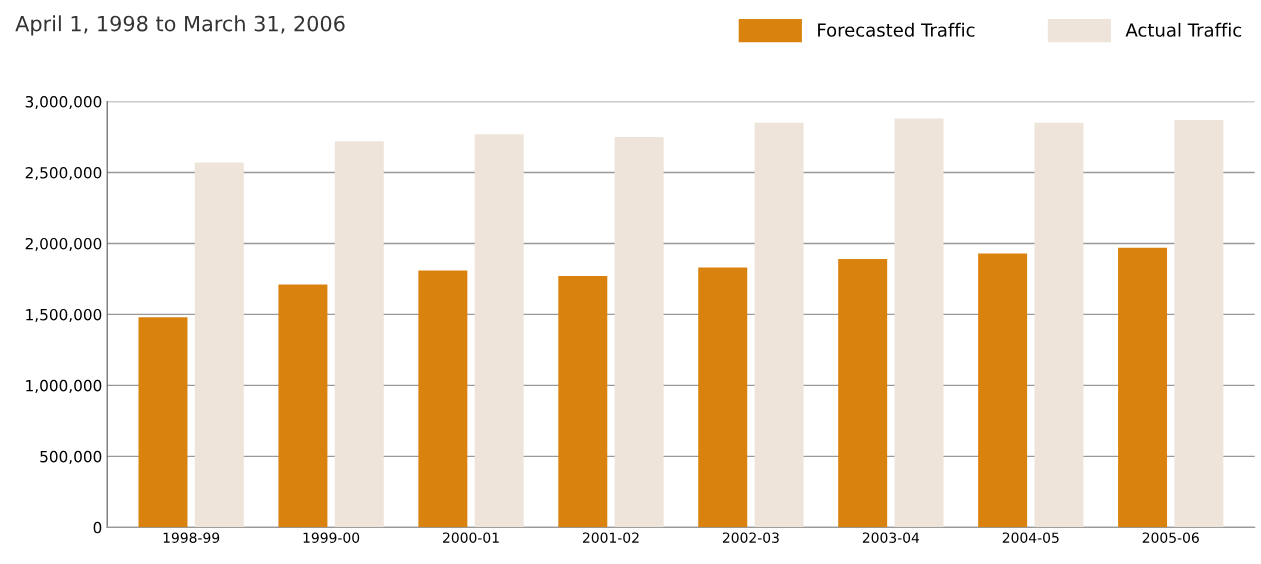  I want to click on y-tick-label: 500,000, so click(71, 457).